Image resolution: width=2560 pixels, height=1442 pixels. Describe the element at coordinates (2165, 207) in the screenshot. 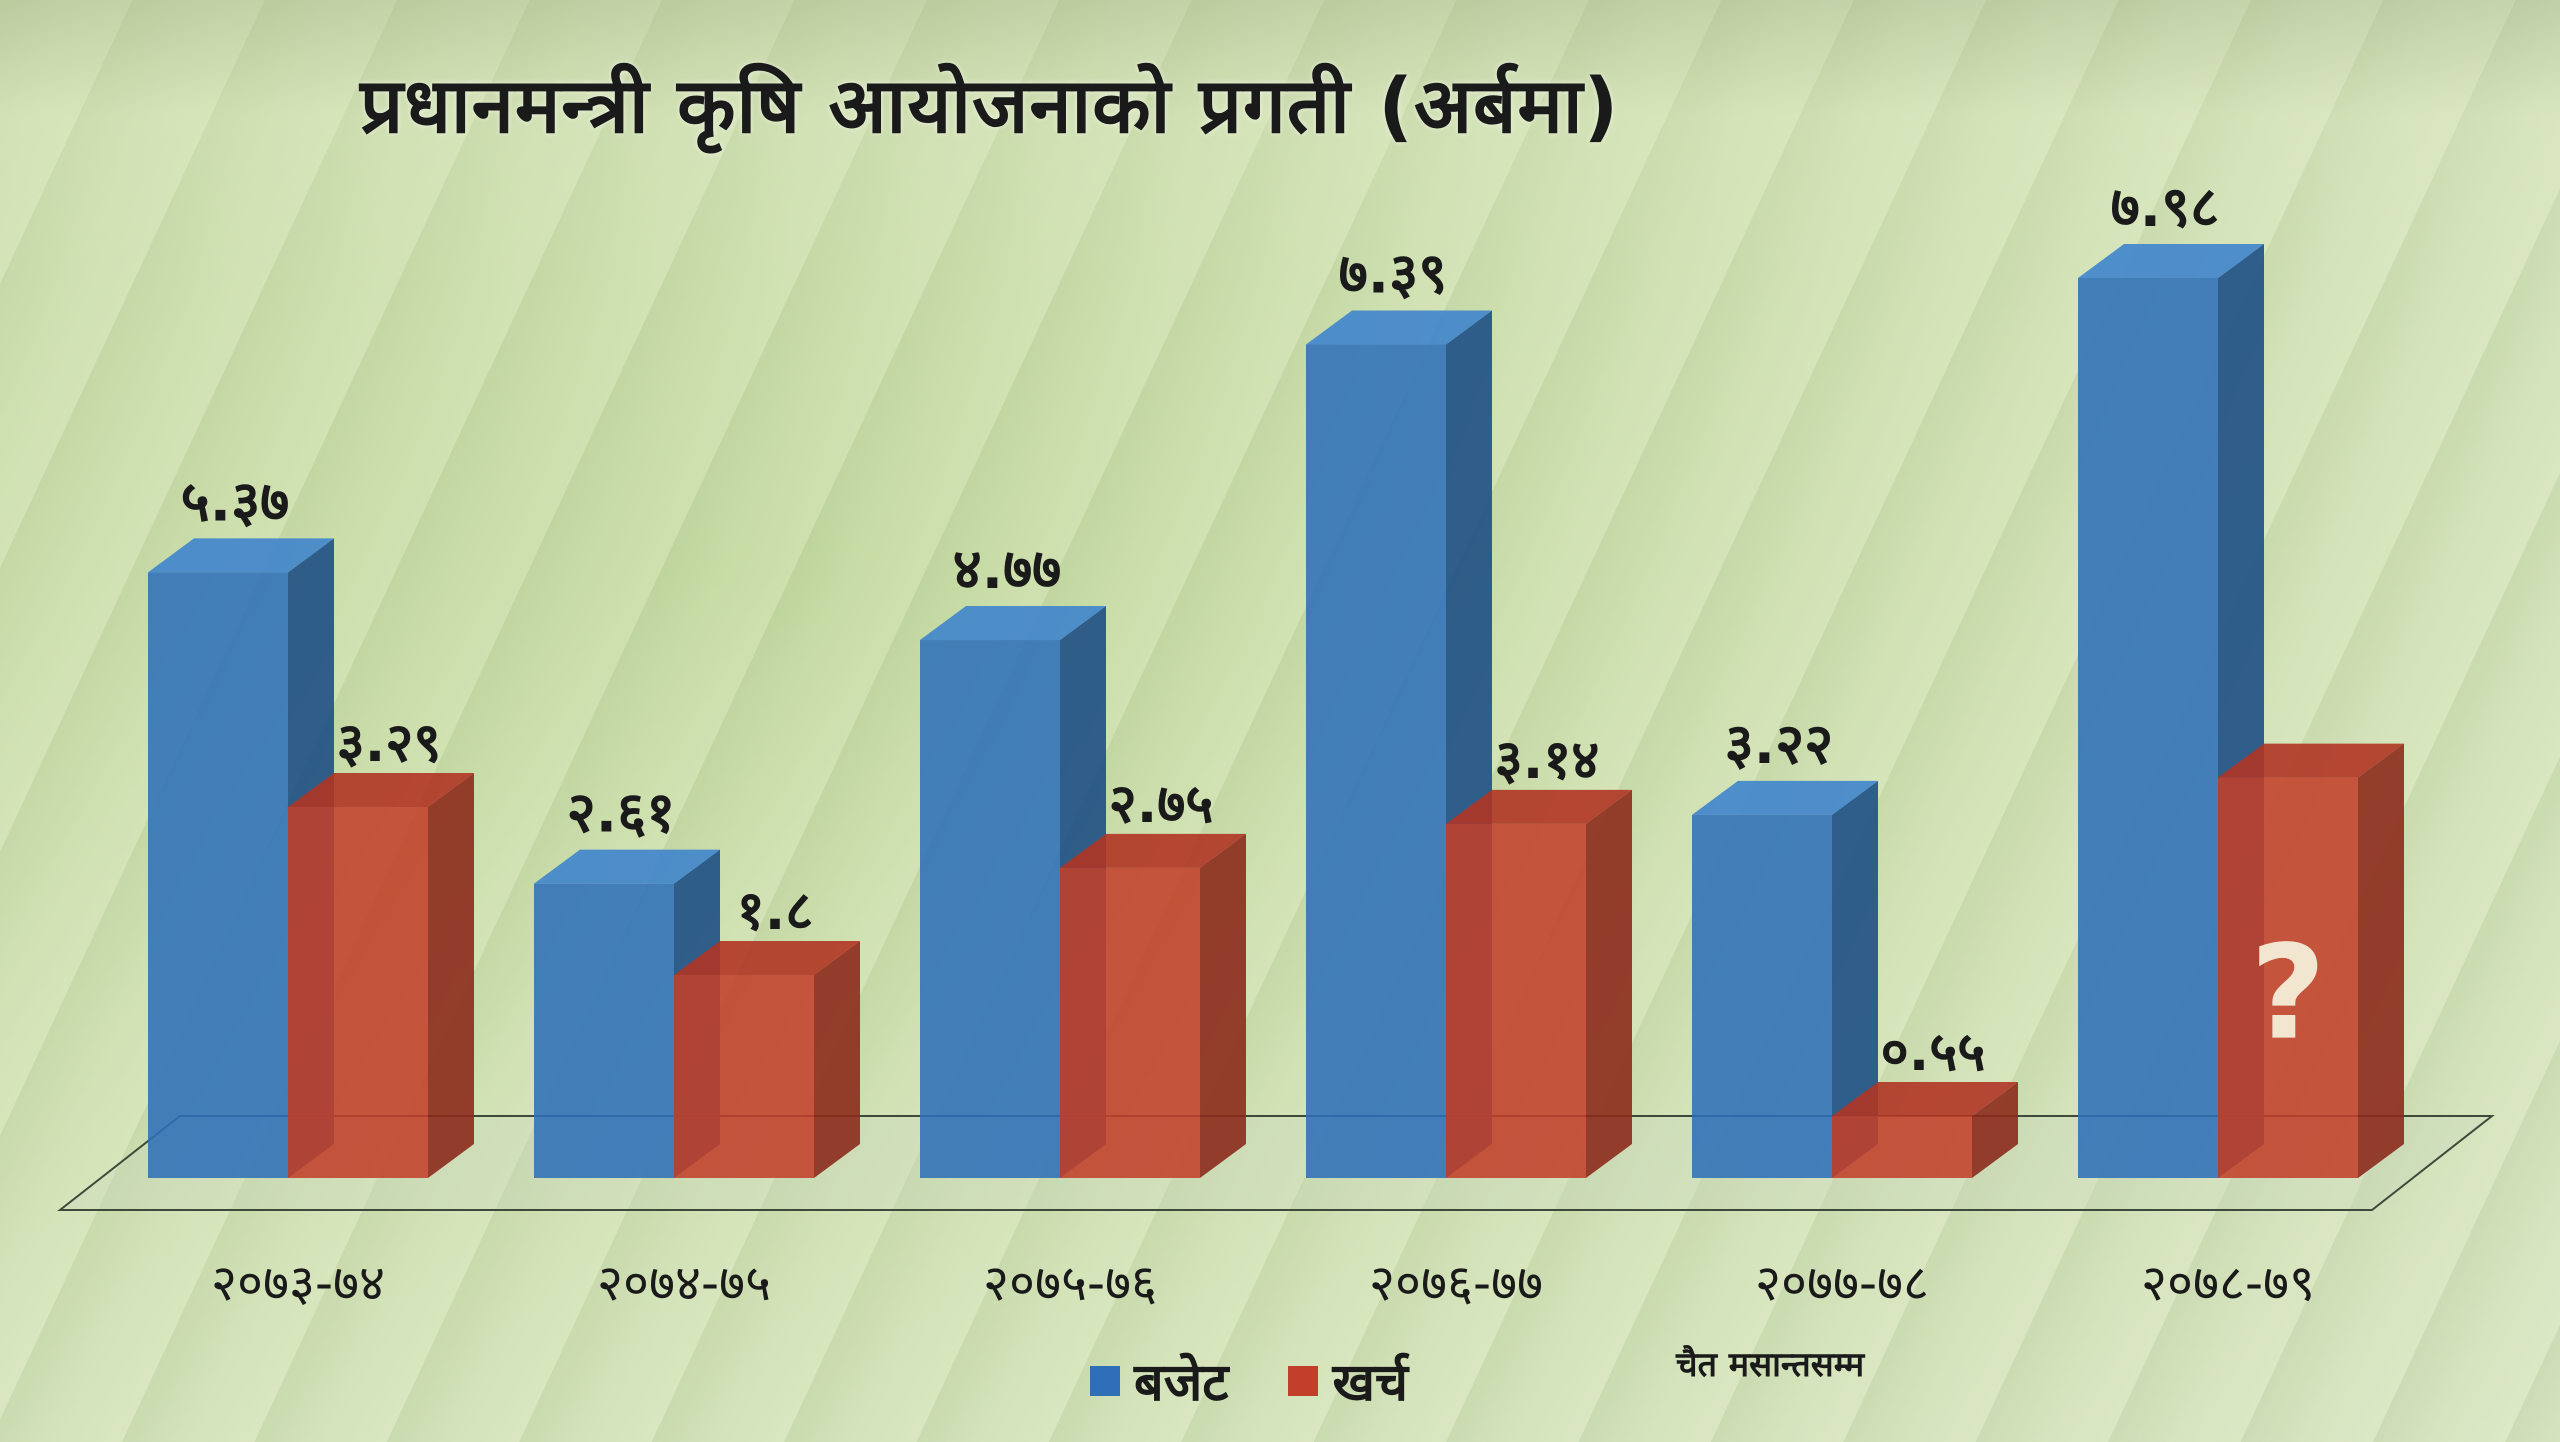

I see `budget-value-label: ७.९८` at that location.